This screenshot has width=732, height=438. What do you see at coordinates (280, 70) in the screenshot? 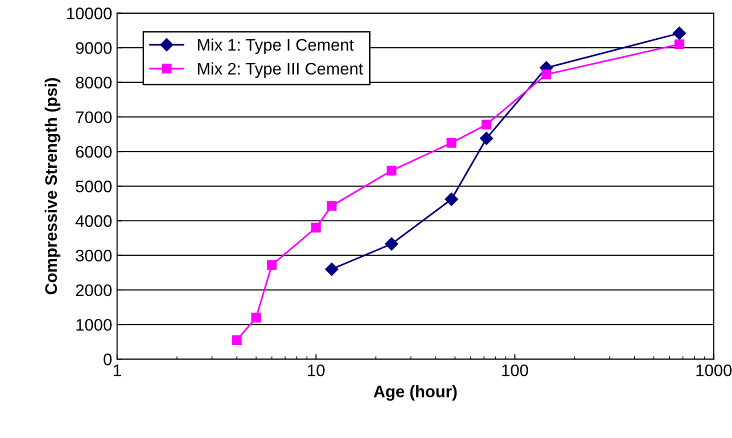
I see `legend-label: Mix 2: Type III Cement` at bounding box center [280, 70].